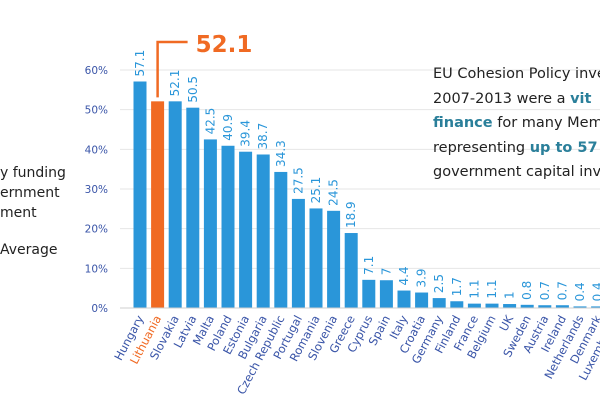  I want to click on bar-latvia, so click(193, 207).